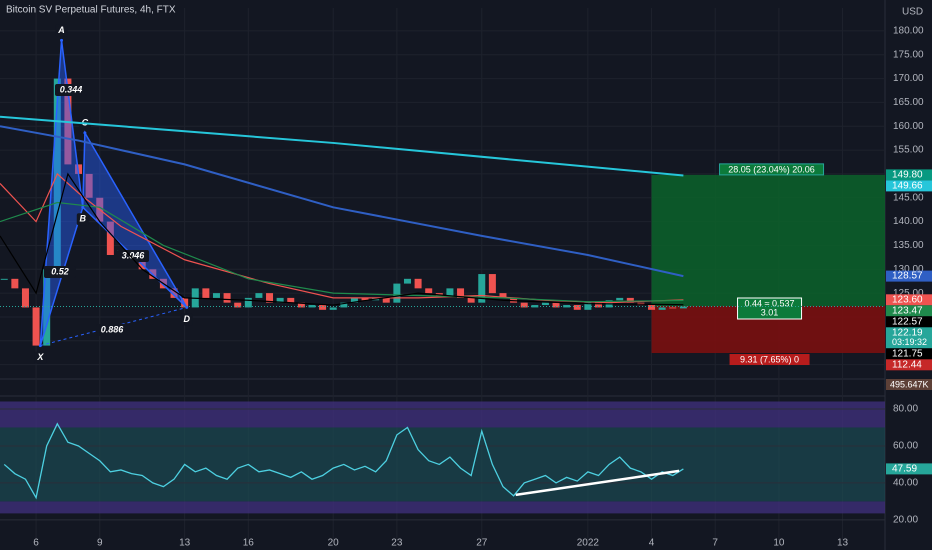  I want to click on x-tick-label: 23, so click(397, 543).